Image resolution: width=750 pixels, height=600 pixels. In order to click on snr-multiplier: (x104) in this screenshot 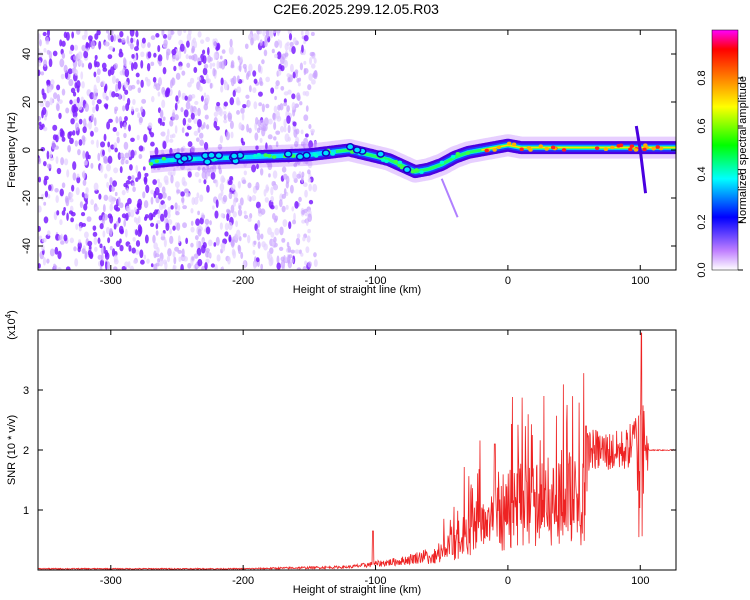, I will do `click(11, 325)`.